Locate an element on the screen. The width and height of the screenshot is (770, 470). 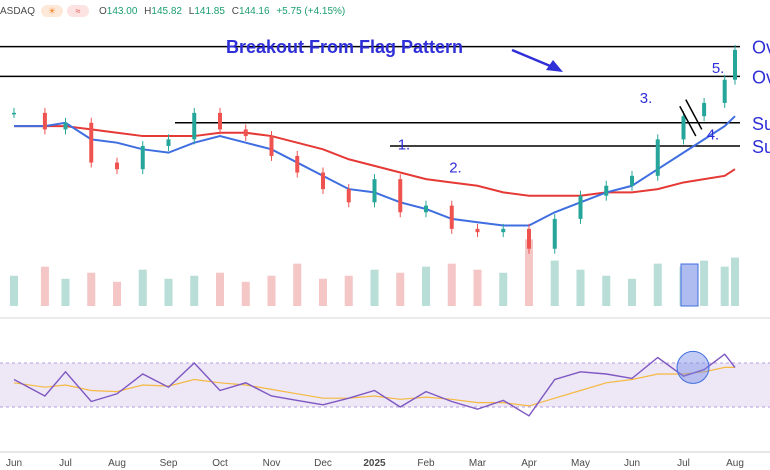
rsi-band is located at coordinates (385, 385).